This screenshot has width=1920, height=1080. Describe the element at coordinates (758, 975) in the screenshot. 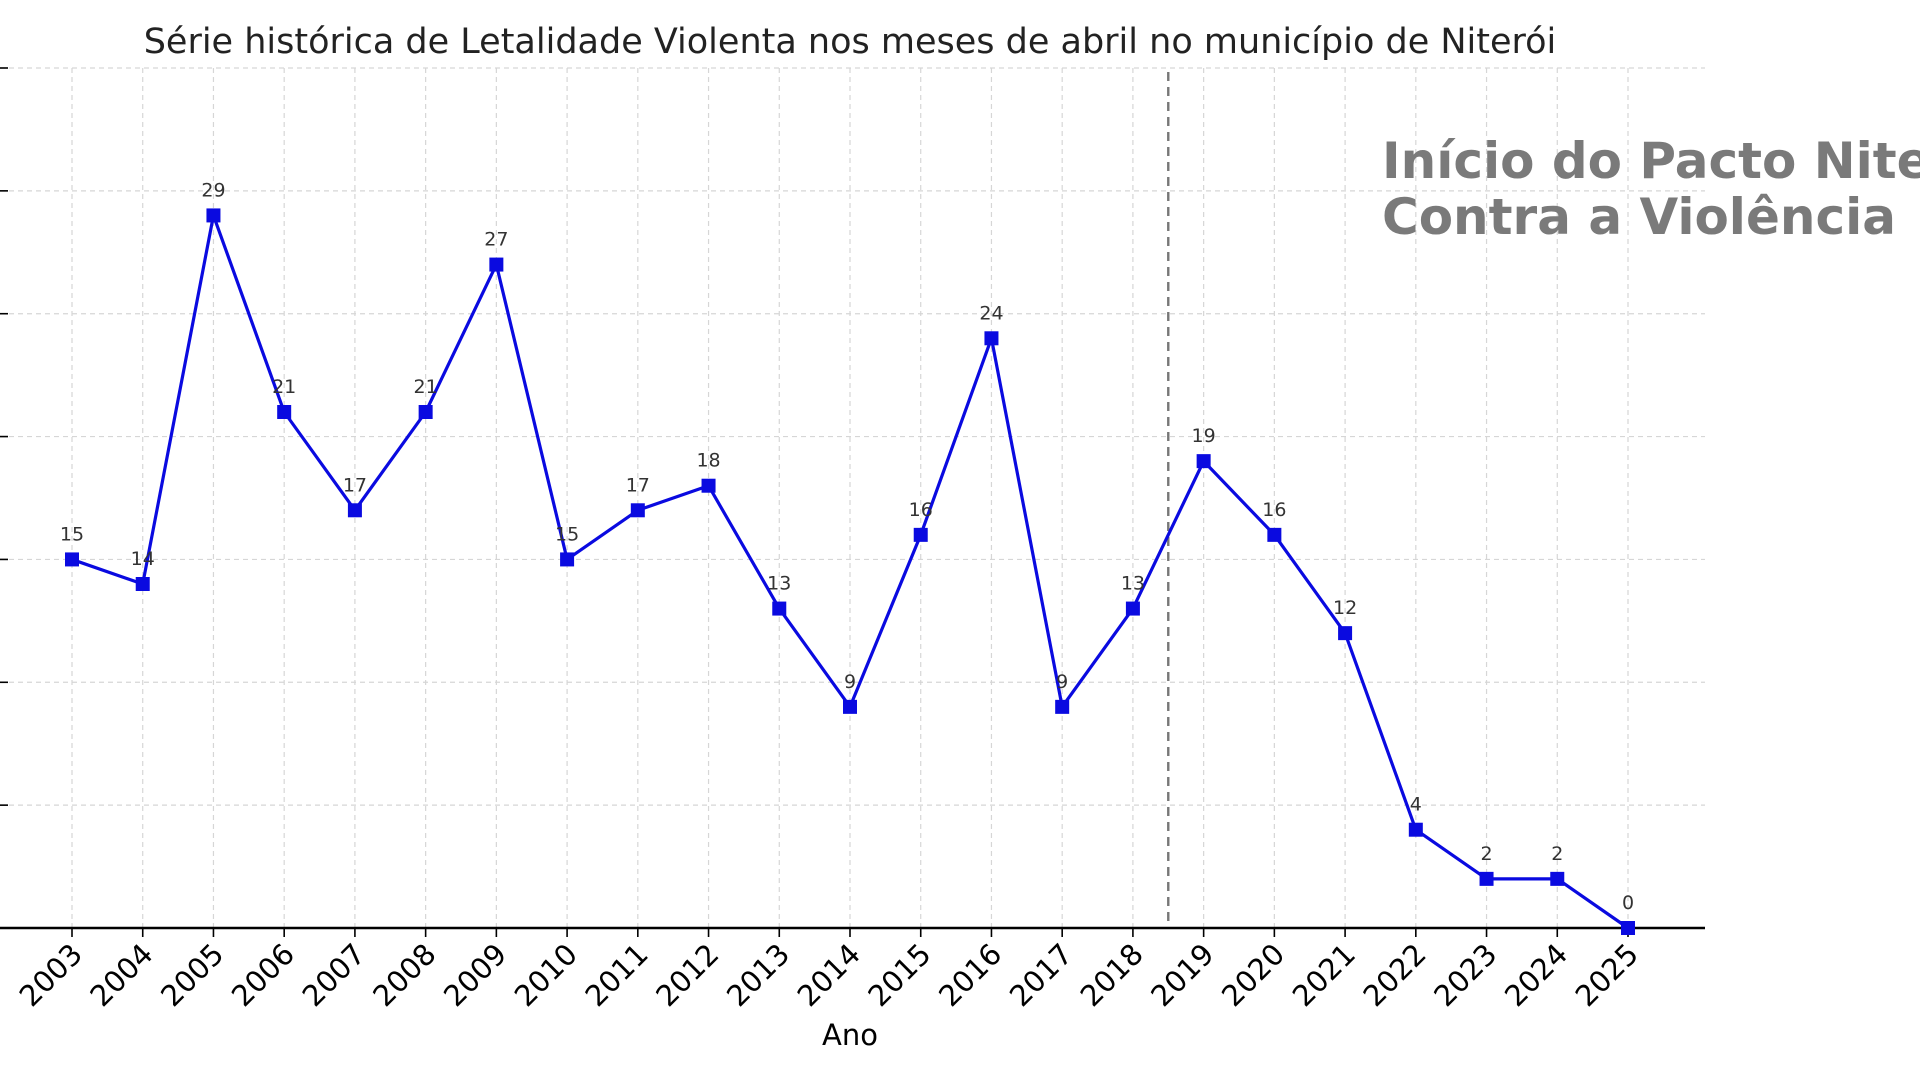

I see `x-tick-label: 2013` at that location.